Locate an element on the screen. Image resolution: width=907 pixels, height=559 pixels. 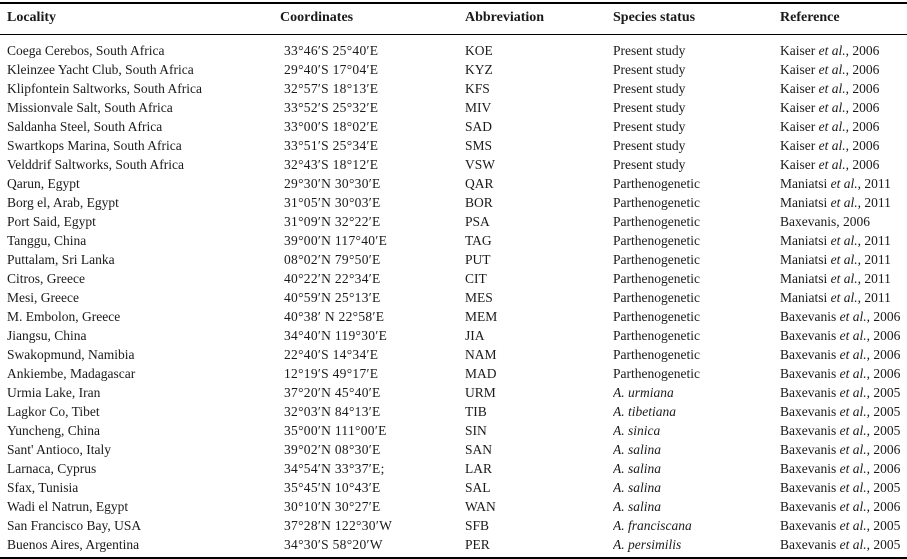
cell-coordinates: 32°57′S 18°13′E is located at coordinates (331, 88).